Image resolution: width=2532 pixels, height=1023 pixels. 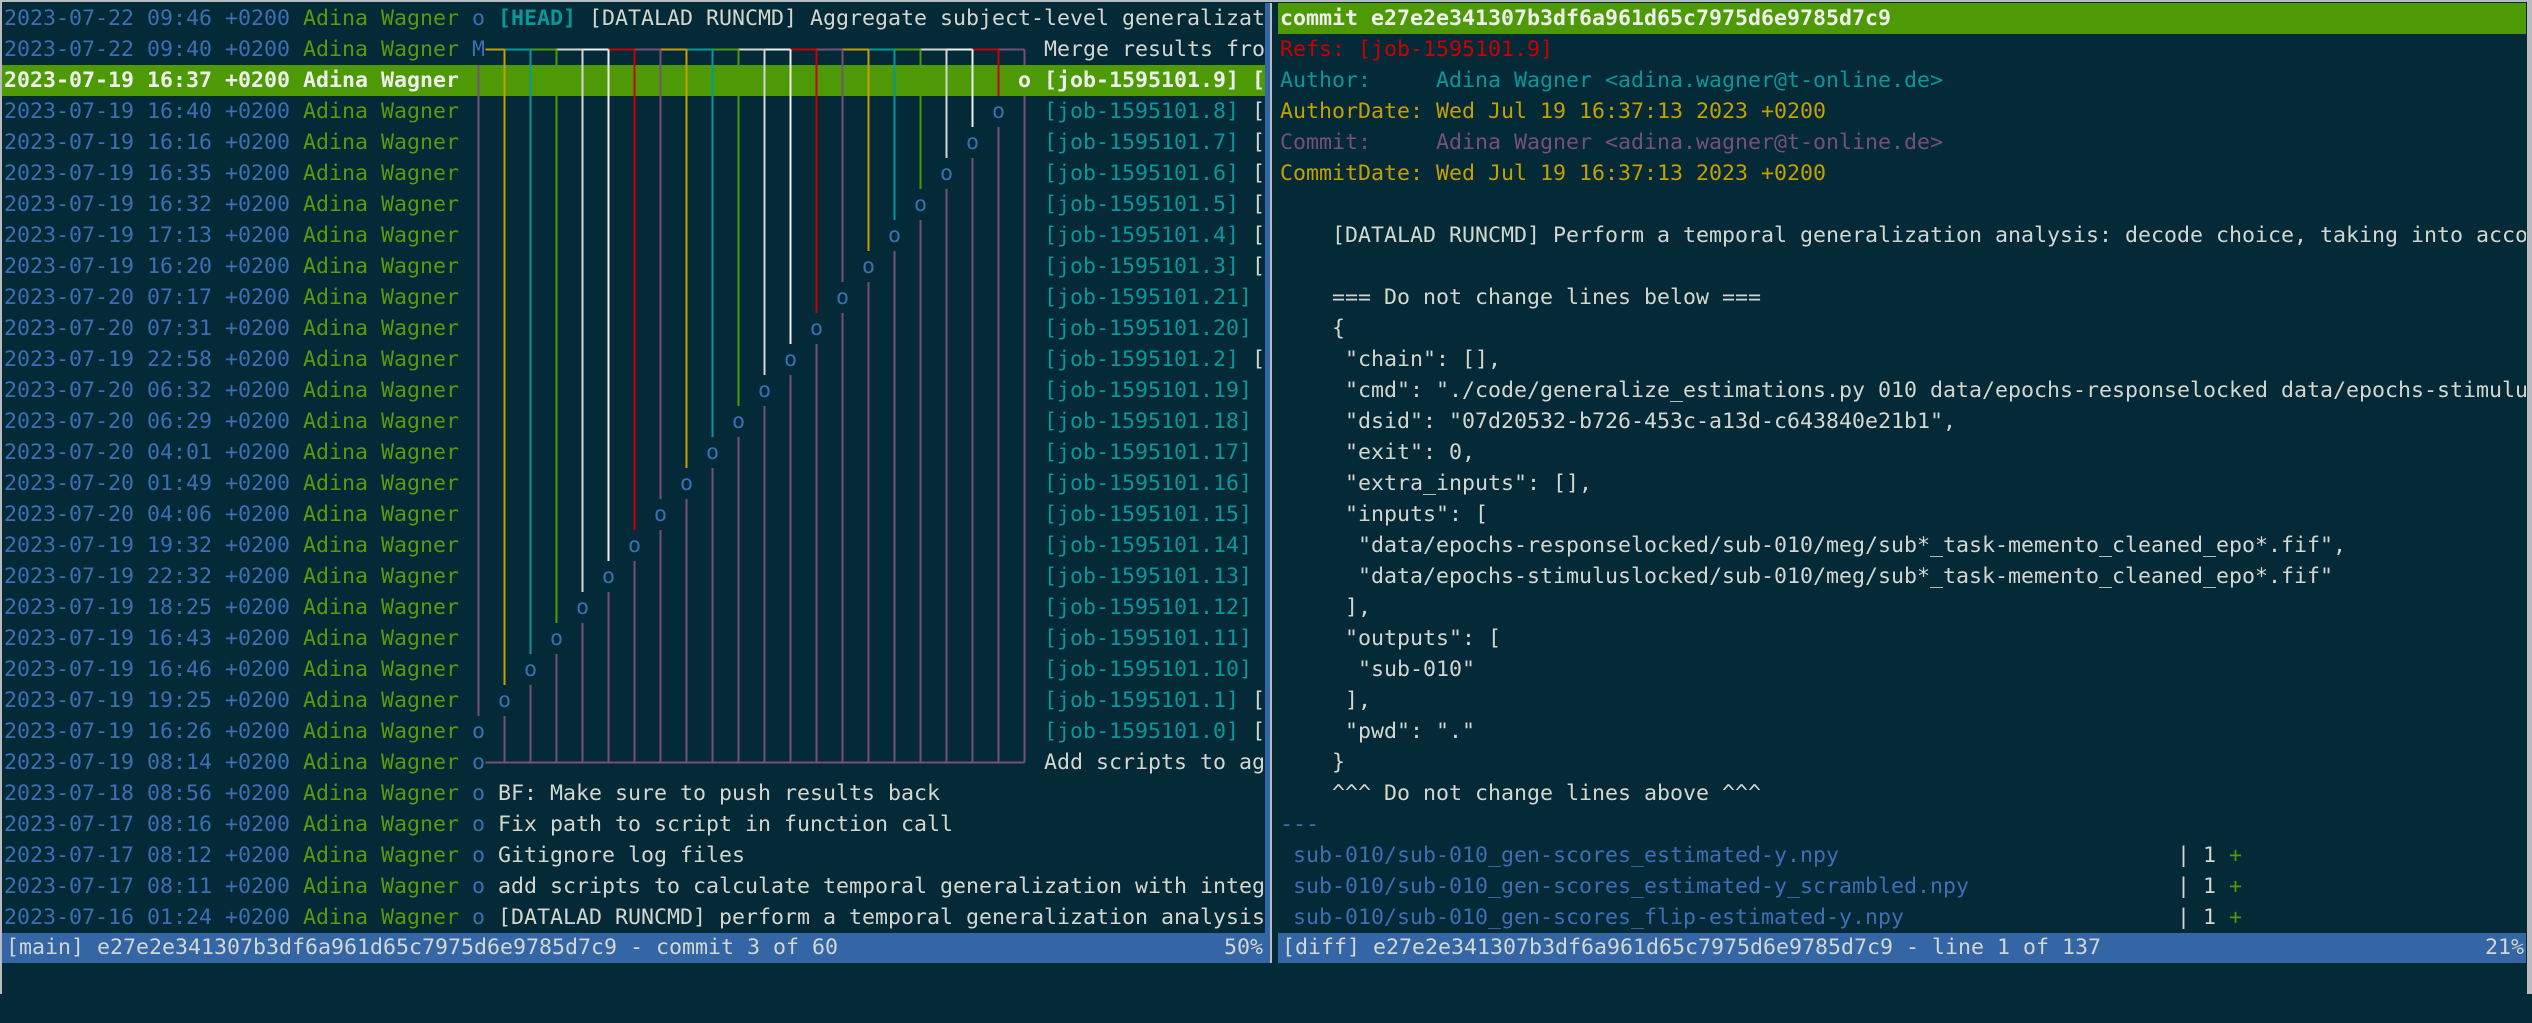 What do you see at coordinates (147, 173) in the screenshot?
I see `commit-date: 2023-07-19 16:35 +0200` at bounding box center [147, 173].